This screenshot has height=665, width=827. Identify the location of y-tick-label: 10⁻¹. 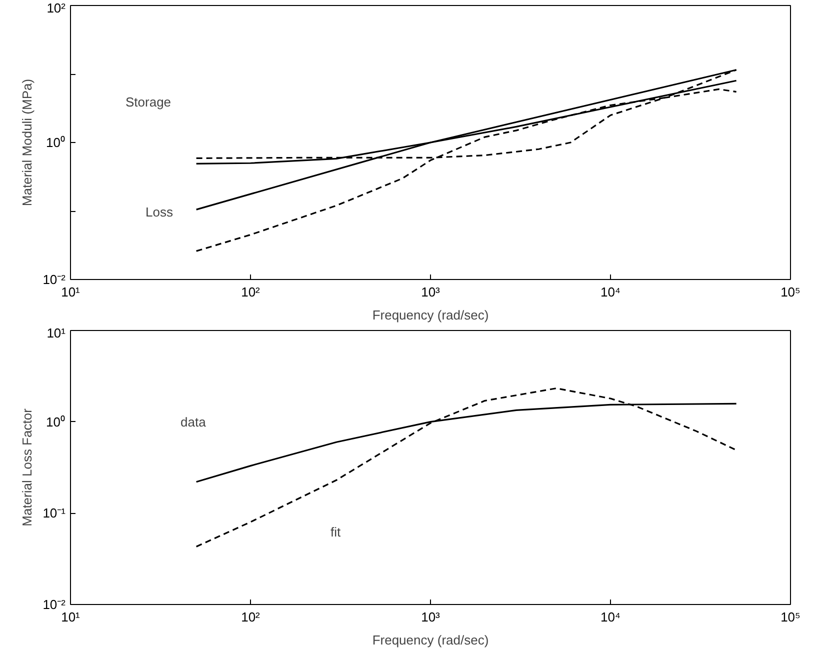
(54, 513).